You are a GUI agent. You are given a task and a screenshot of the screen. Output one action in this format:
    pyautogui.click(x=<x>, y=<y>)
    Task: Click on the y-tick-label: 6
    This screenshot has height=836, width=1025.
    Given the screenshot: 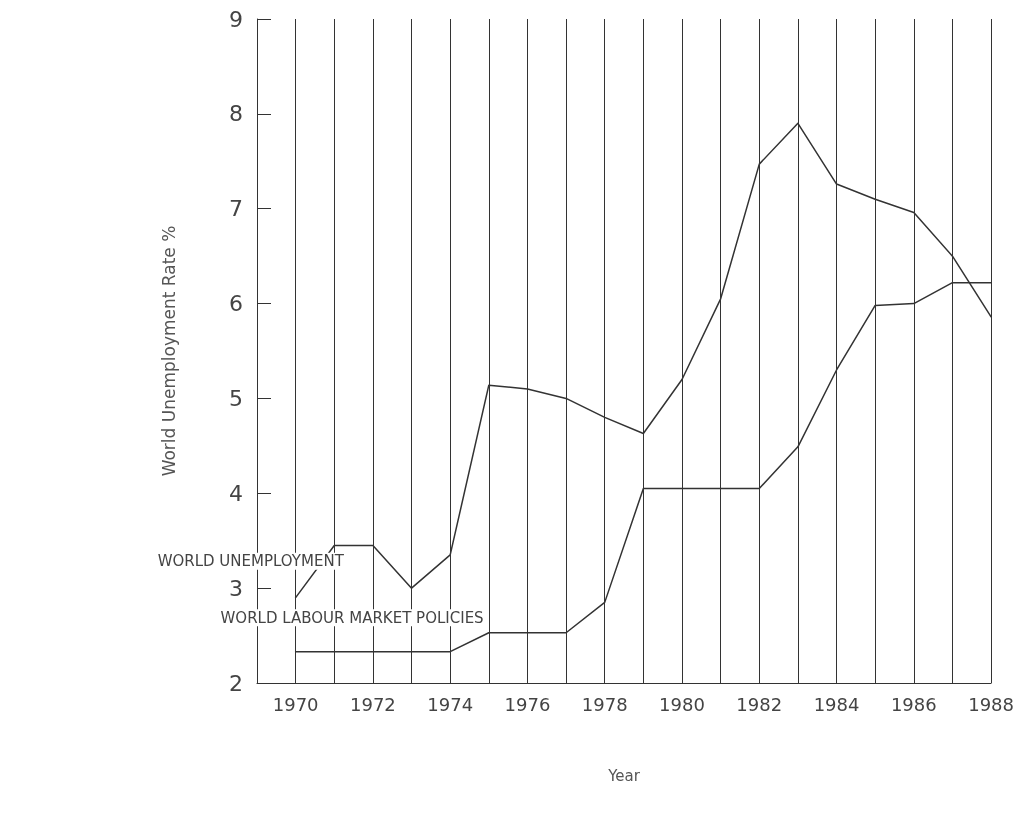 What is the action you would take?
    pyautogui.click(x=236, y=304)
    